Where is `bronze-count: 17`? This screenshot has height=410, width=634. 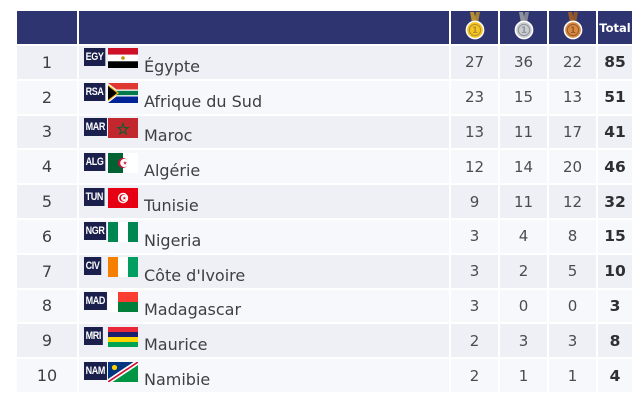
bronze-count: 17 is located at coordinates (572, 132).